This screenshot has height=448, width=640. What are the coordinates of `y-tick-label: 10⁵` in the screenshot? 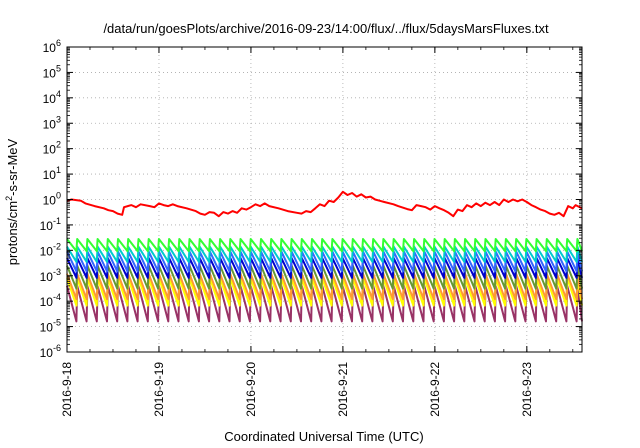 It's located at (52, 71).